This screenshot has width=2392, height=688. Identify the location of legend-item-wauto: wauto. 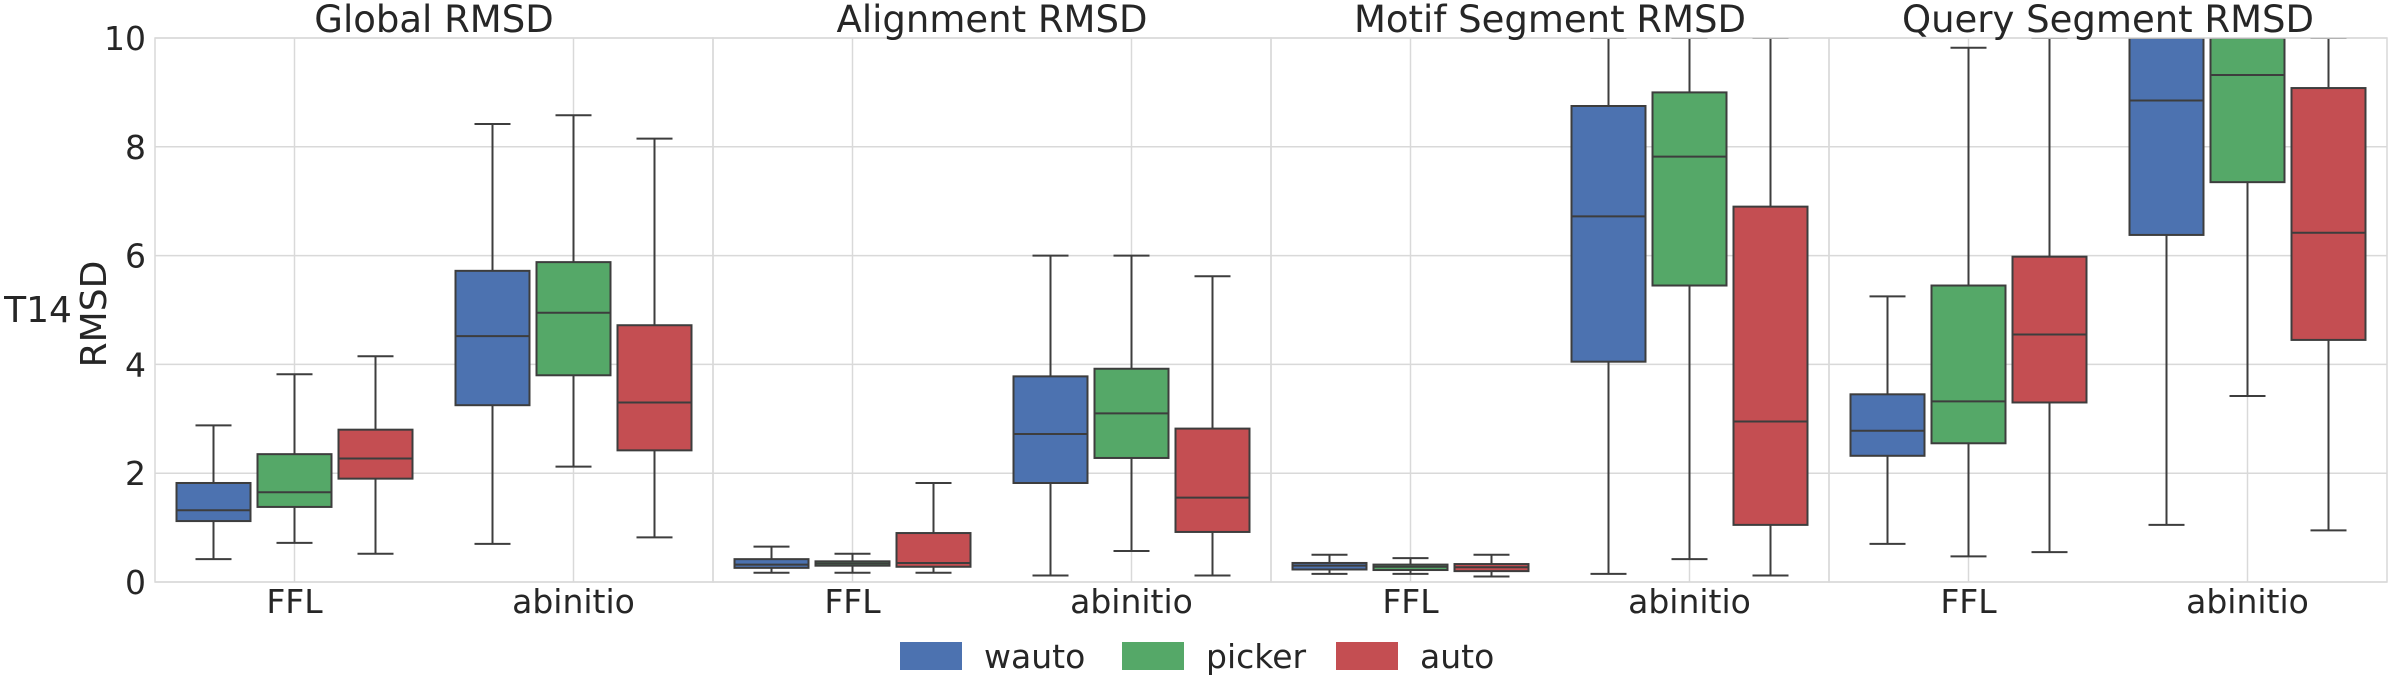
(992, 656).